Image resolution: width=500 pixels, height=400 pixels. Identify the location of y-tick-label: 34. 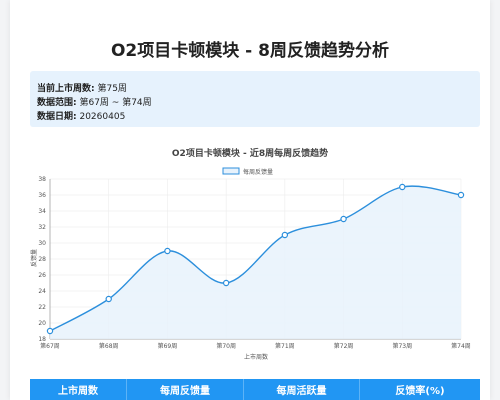
(42, 211).